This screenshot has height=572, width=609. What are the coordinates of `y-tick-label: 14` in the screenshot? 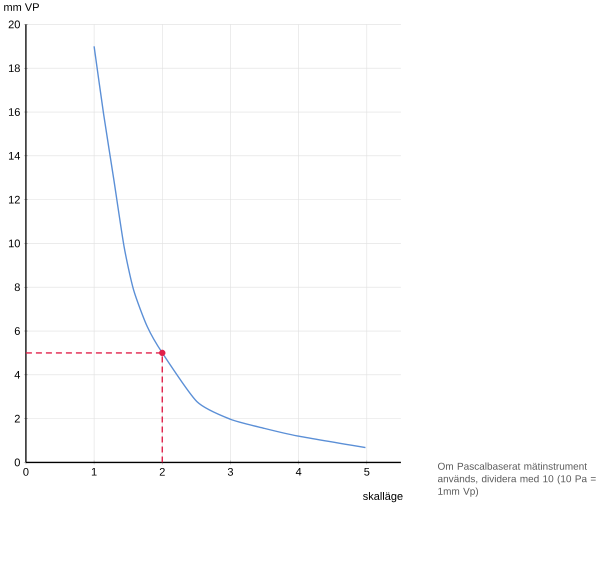 It's located at (14, 156).